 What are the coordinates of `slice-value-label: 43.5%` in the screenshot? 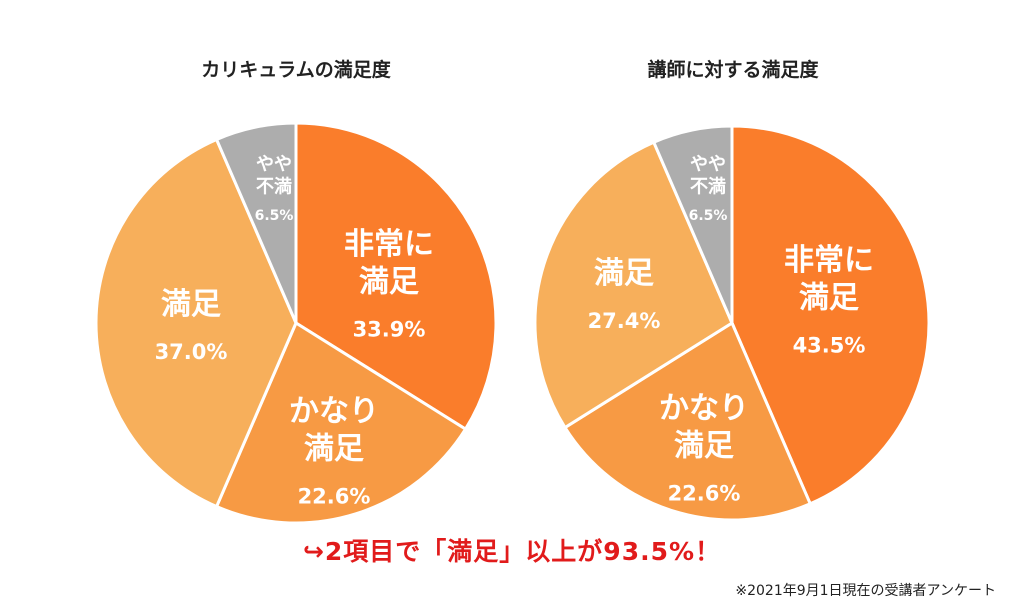 It's located at (829, 345).